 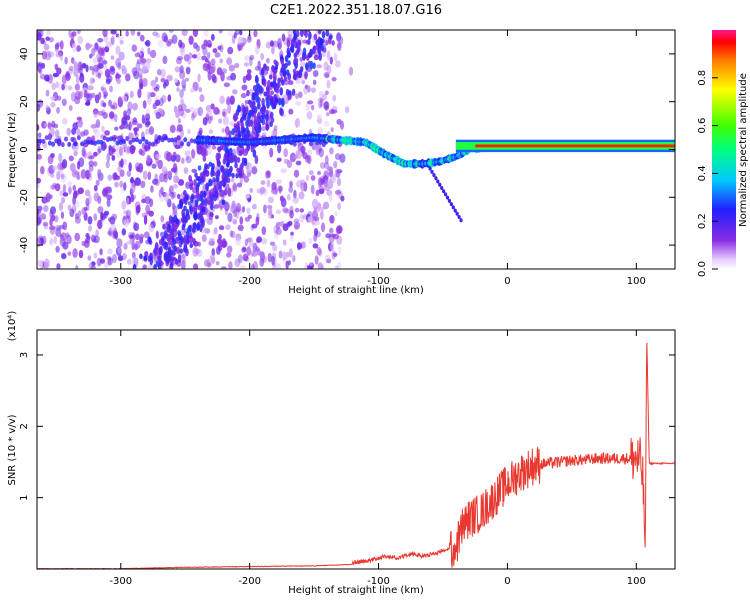 What do you see at coordinates (743, 150) in the screenshot?
I see `colorbar-label: Normalized spectral amplitude` at bounding box center [743, 150].